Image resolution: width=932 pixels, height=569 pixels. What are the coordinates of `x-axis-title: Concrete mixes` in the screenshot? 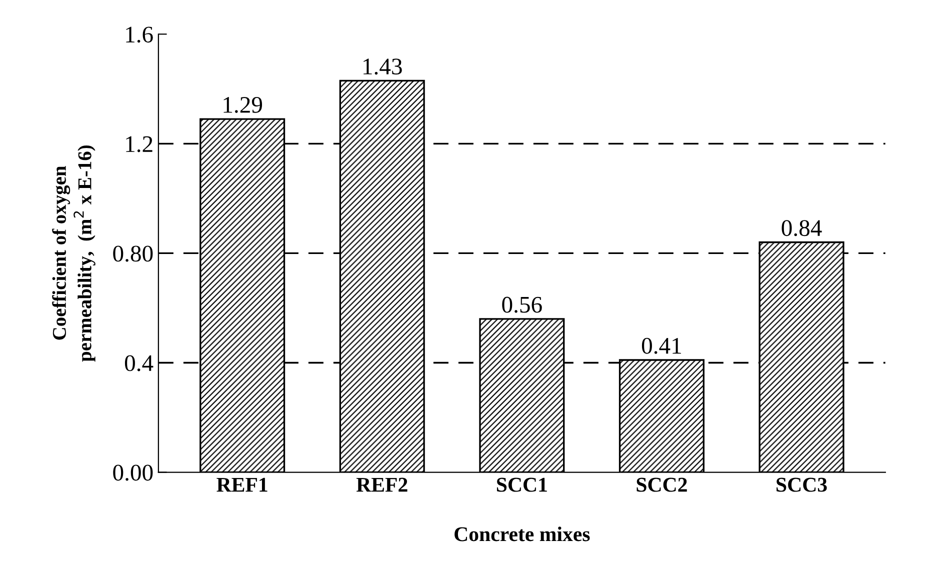 It's located at (522, 534).